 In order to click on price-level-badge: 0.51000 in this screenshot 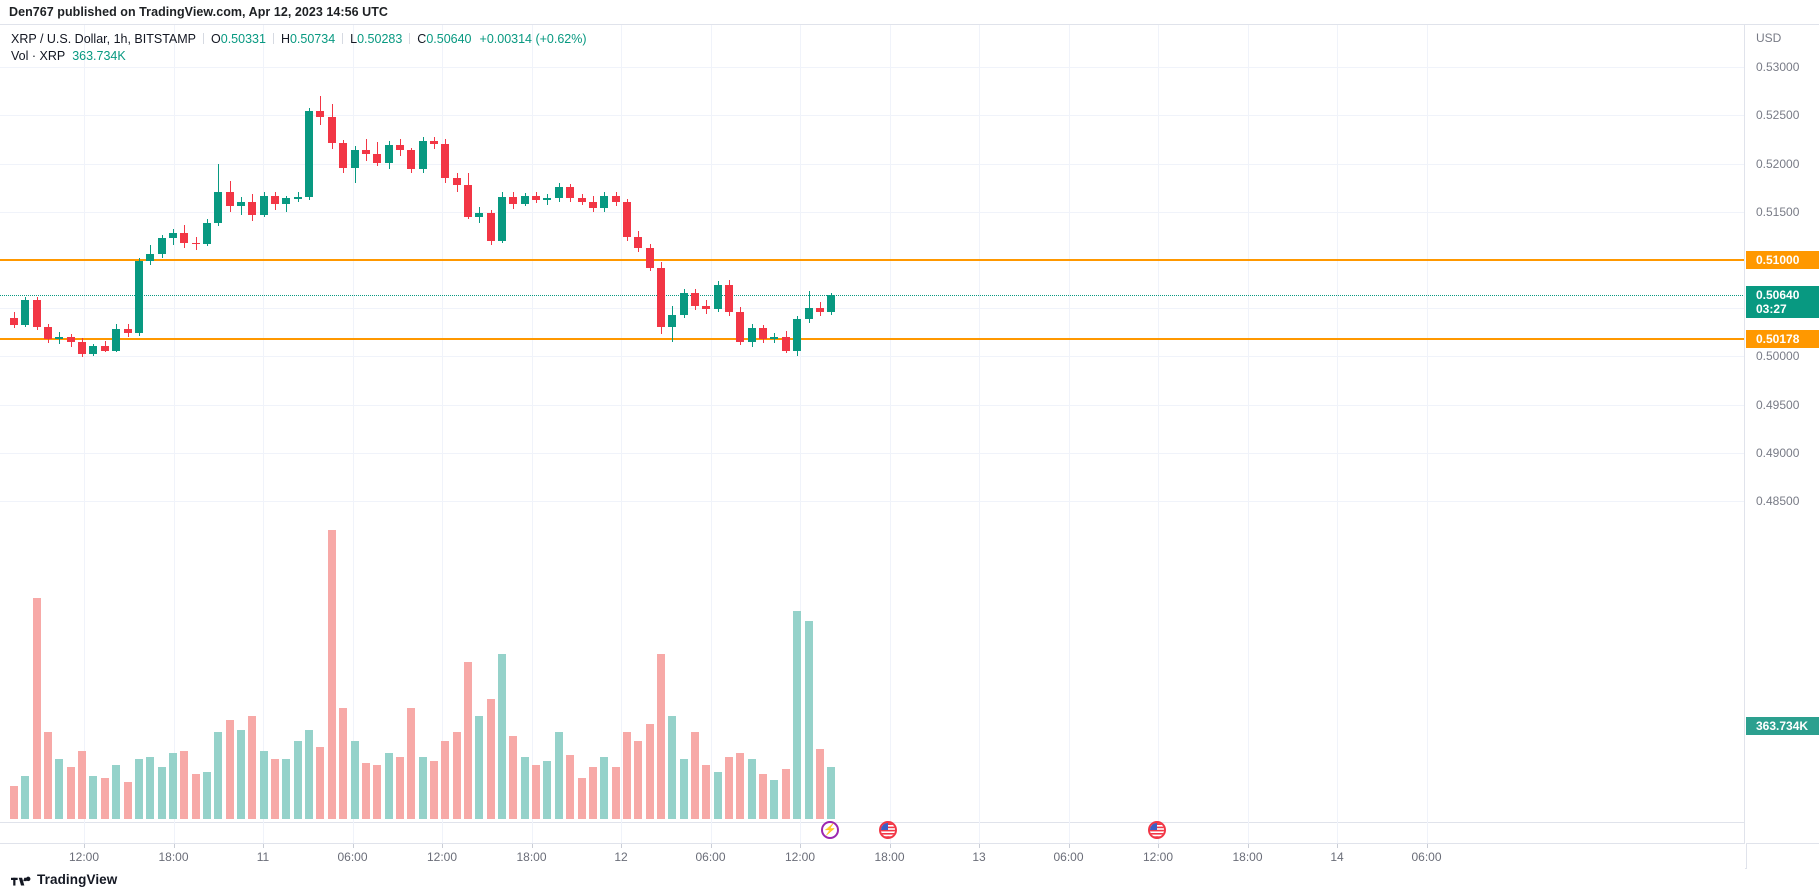, I will do `click(1782, 259)`.